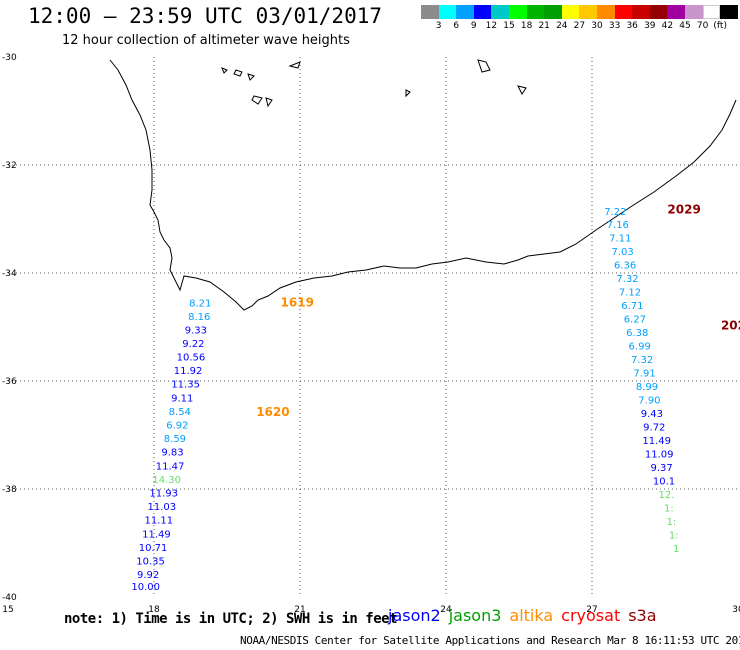  What do you see at coordinates (667, 26) in the screenshot?
I see `scale-label: 42` at bounding box center [667, 26].